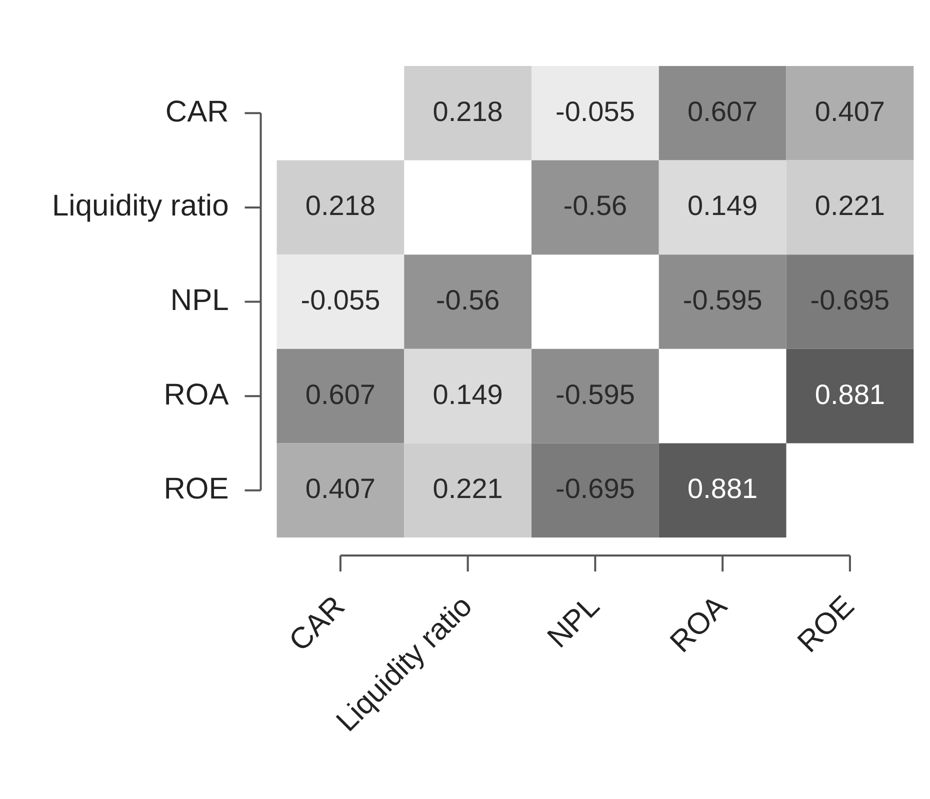 This screenshot has height=799, width=930. Describe the element at coordinates (199, 301) in the screenshot. I see `y-tick-label: NPL` at that location.